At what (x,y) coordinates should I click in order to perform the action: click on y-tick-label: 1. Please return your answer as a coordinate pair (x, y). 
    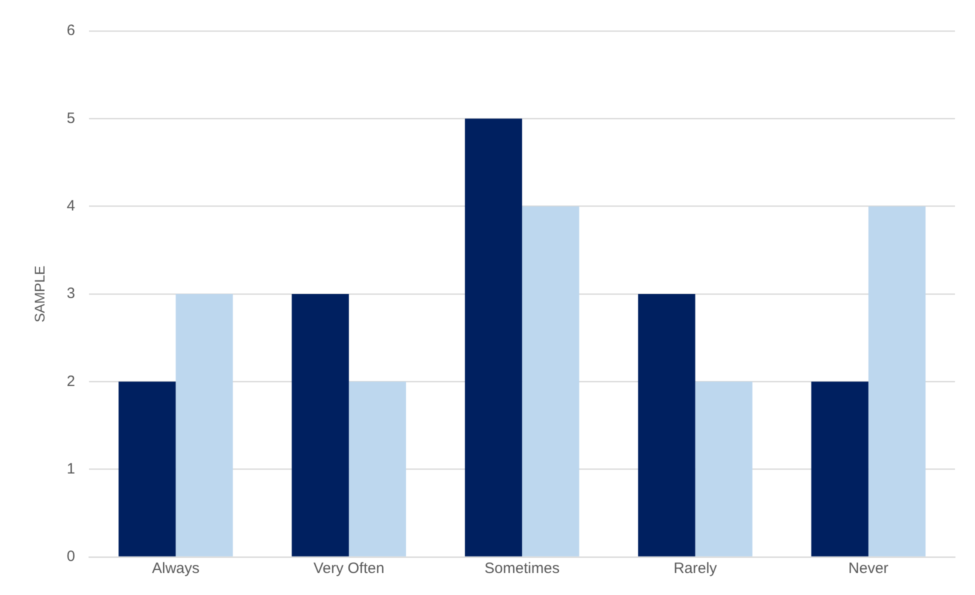
    Looking at the image, I should click on (71, 469).